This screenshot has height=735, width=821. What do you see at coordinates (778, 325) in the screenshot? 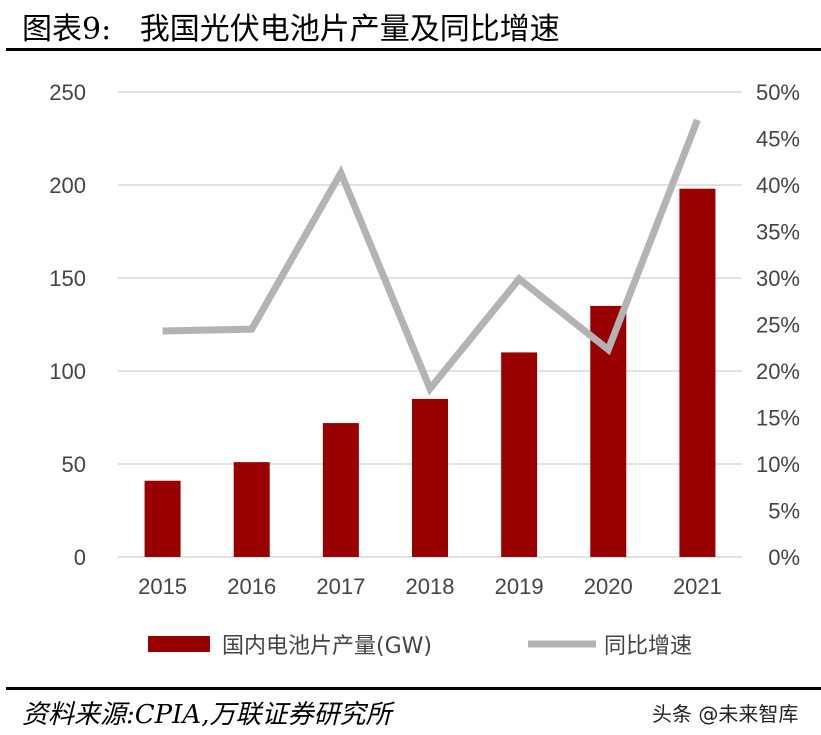
I see `right-tick-label: 25%` at bounding box center [778, 325].